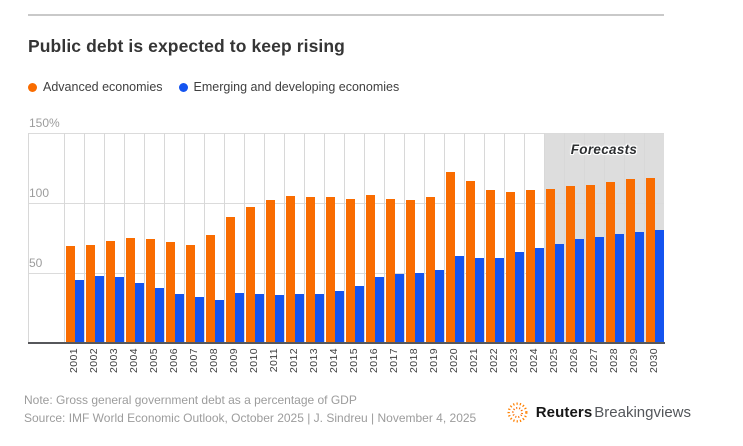 This screenshot has width=743, height=446. I want to click on page-title: Public debt is expected to keep rising, so click(186, 46).